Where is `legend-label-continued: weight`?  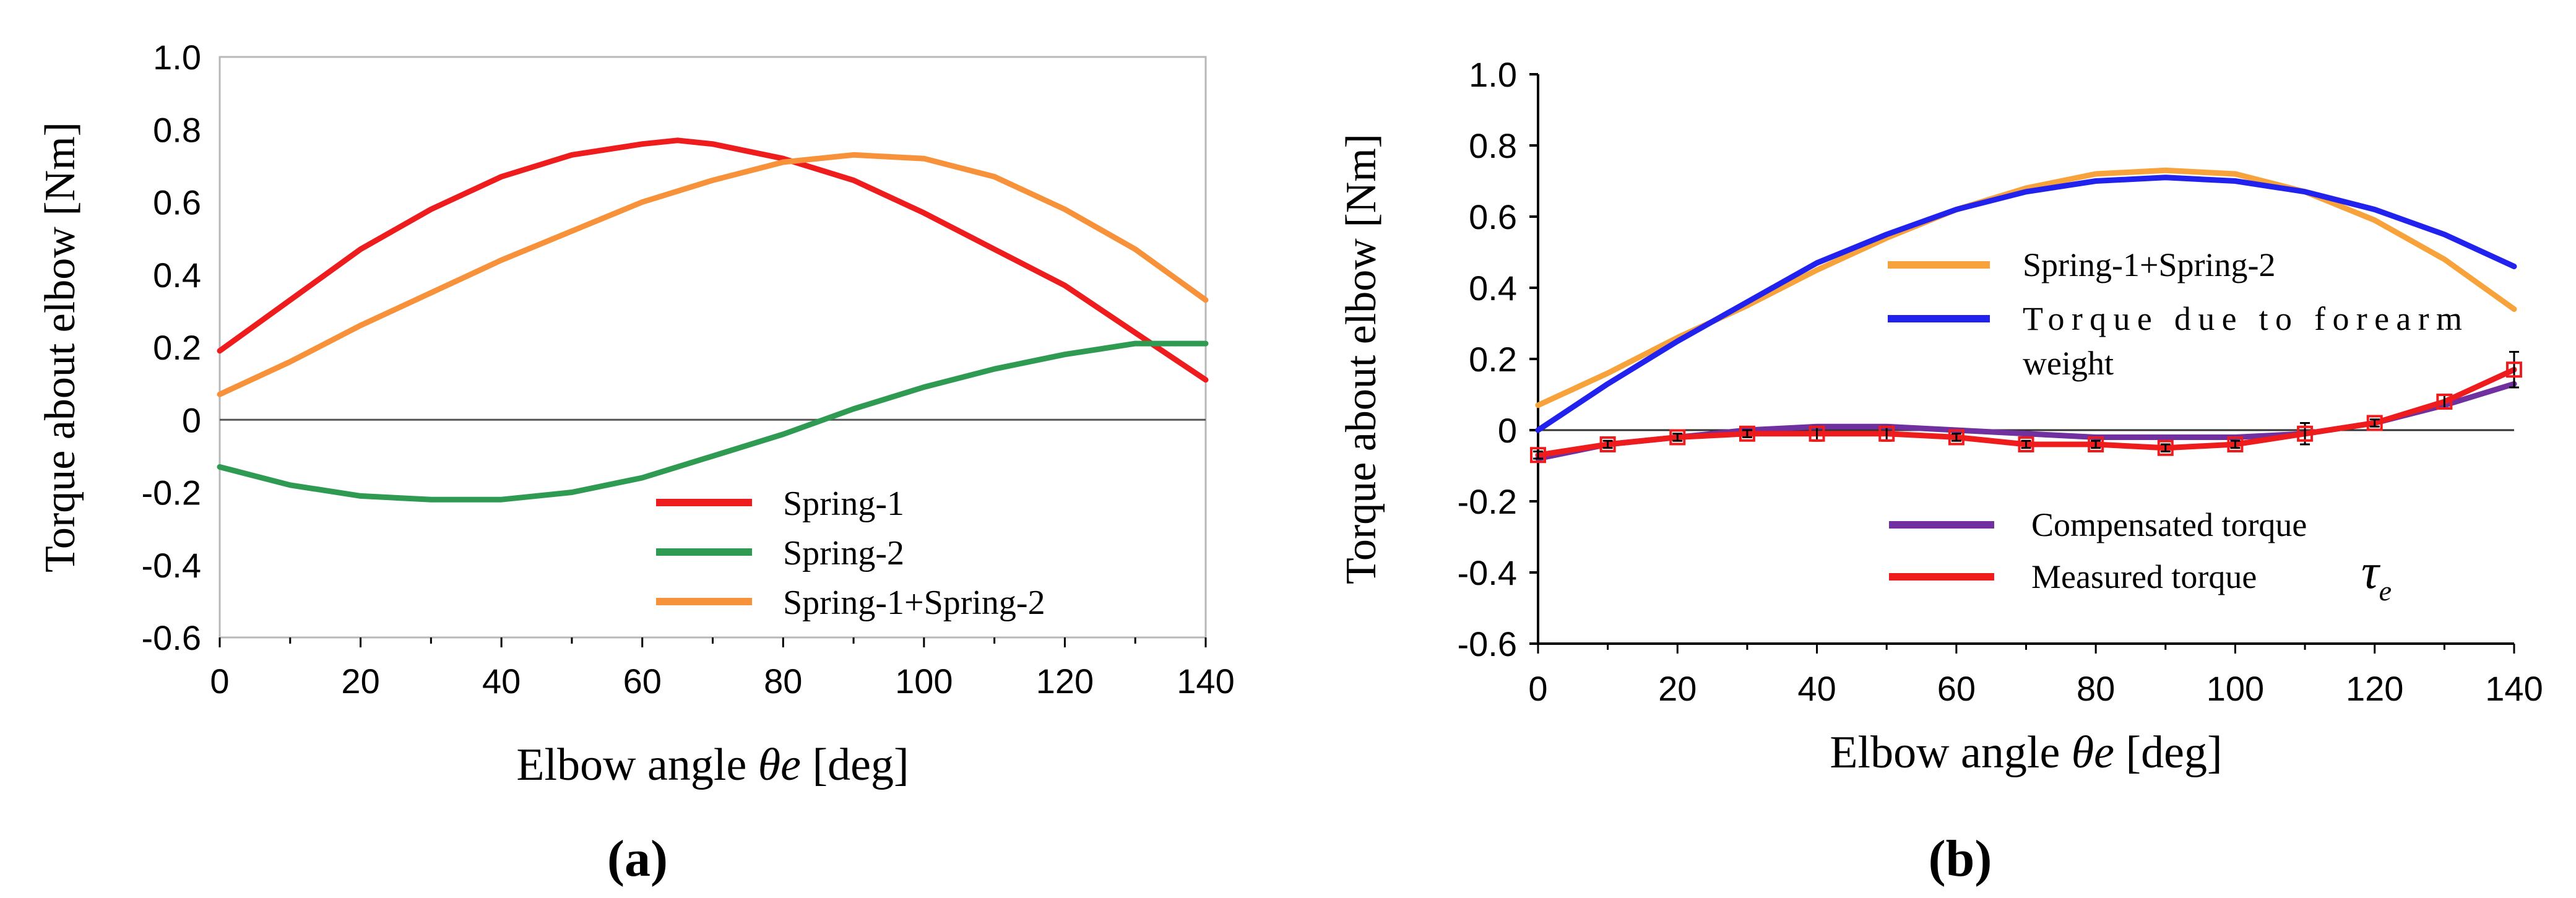
legend-label-continued: weight is located at coordinates (2068, 363).